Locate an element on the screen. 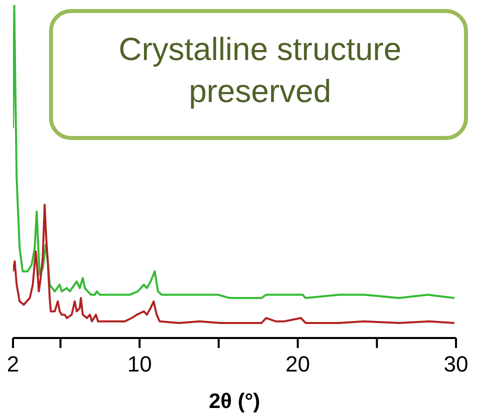 The image size is (477, 420). x-tick-label: 10 is located at coordinates (139, 364).